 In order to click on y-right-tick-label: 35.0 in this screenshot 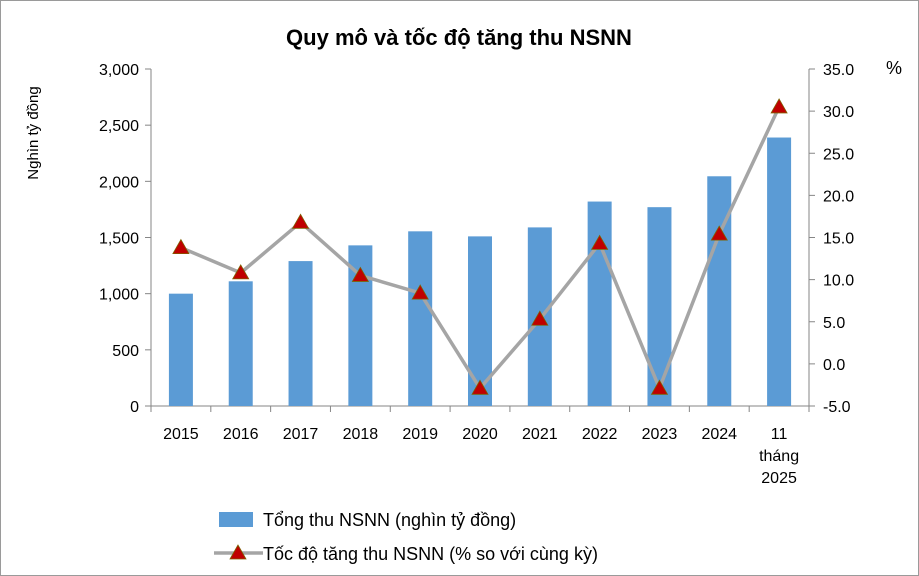, I will do `click(838, 70)`.